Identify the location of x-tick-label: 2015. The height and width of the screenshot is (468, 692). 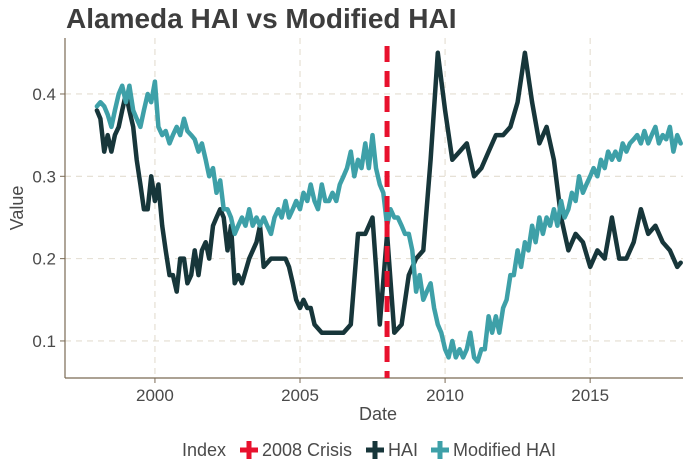
(590, 395).